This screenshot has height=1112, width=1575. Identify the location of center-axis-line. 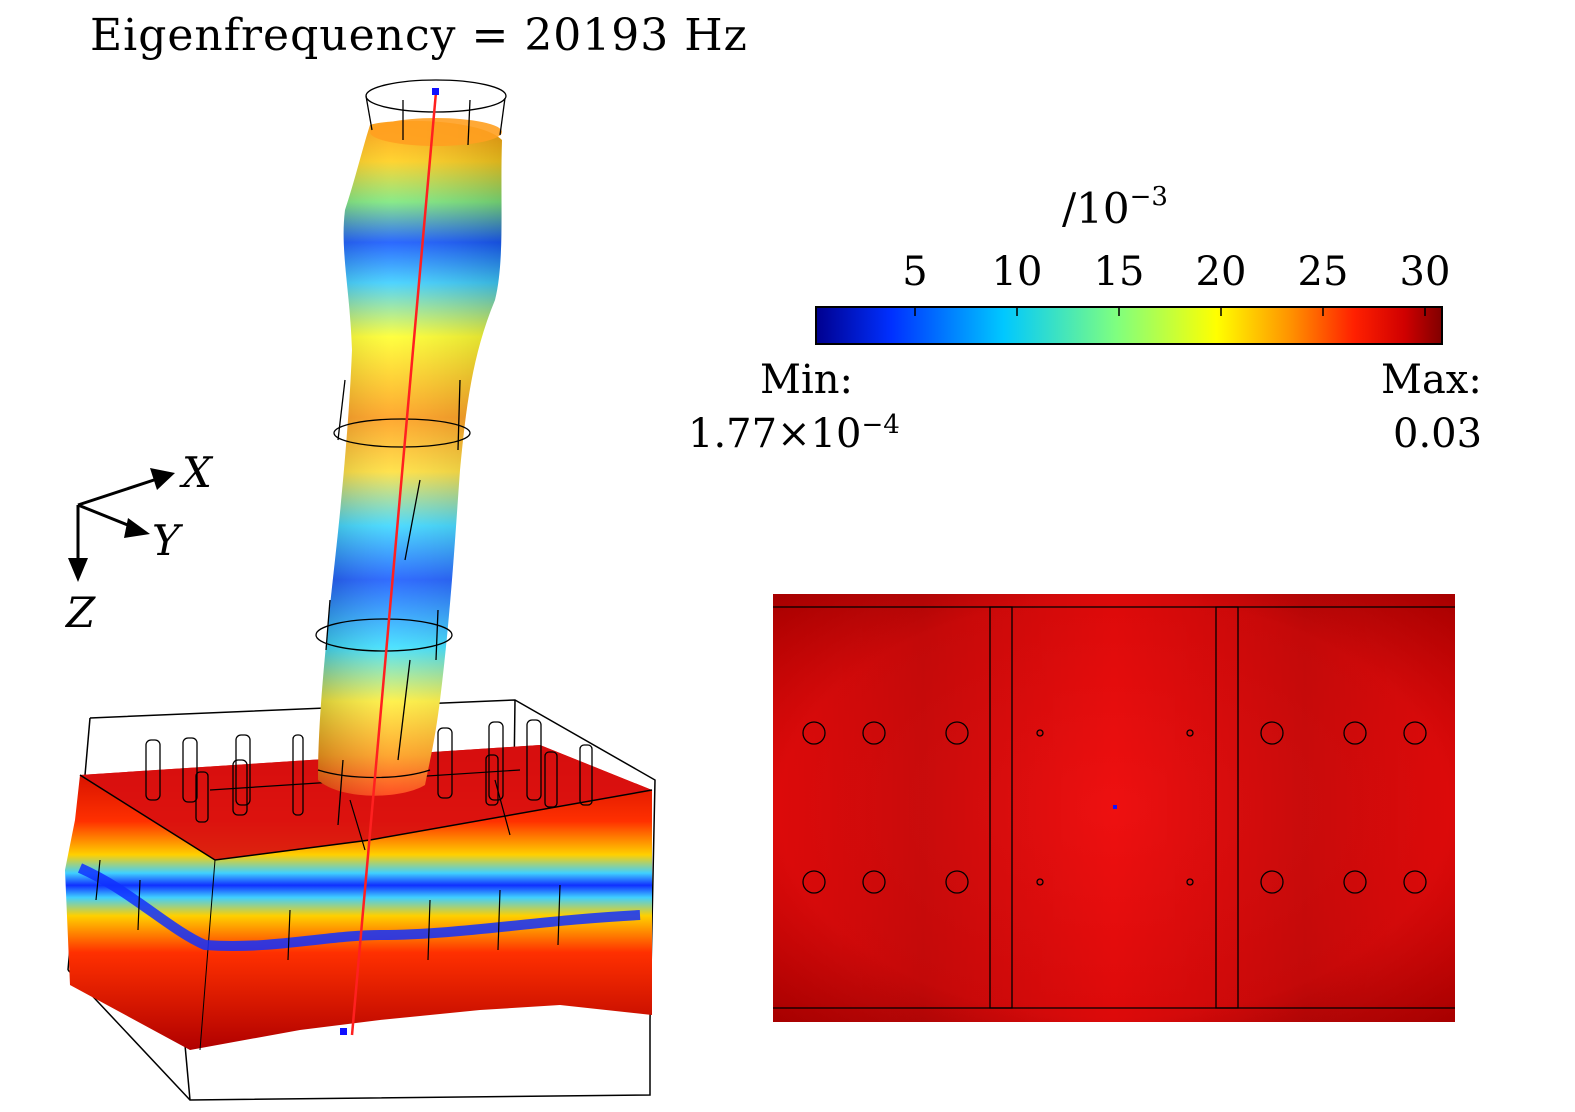
(394, 563).